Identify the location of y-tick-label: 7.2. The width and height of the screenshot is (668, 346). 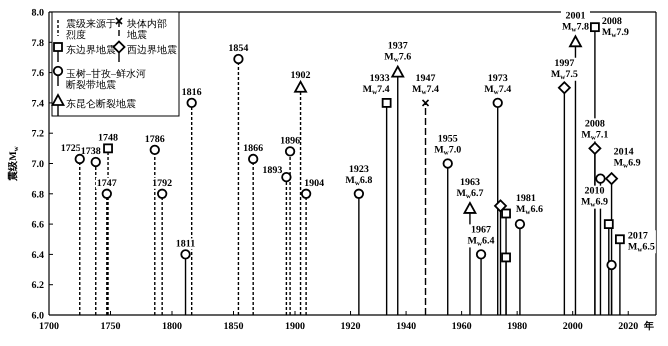
(38, 134).